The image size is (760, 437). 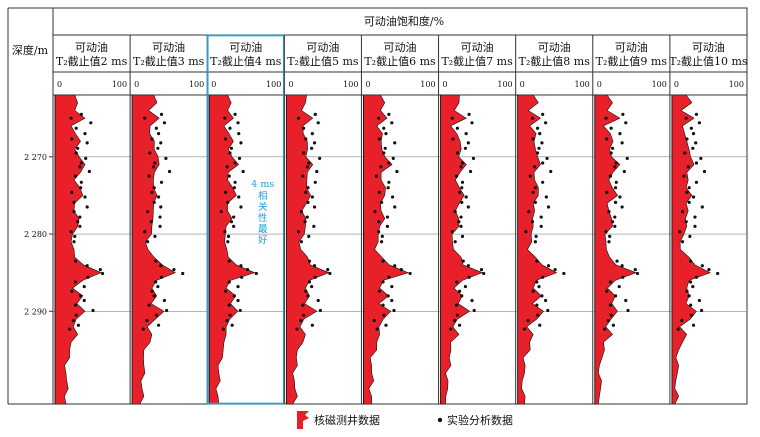 I want to click on track-panel-9: 0 100, so click(x=708, y=220).